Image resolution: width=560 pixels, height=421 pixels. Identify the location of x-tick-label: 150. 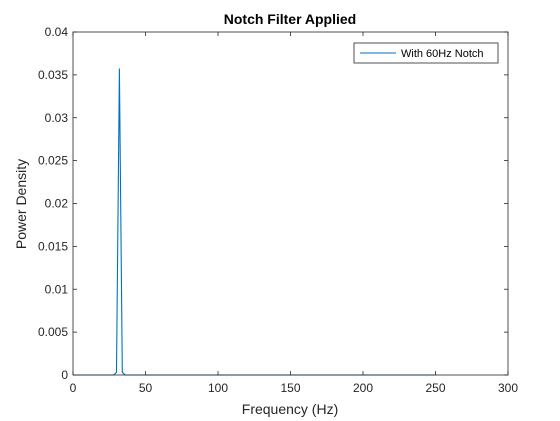
(290, 388).